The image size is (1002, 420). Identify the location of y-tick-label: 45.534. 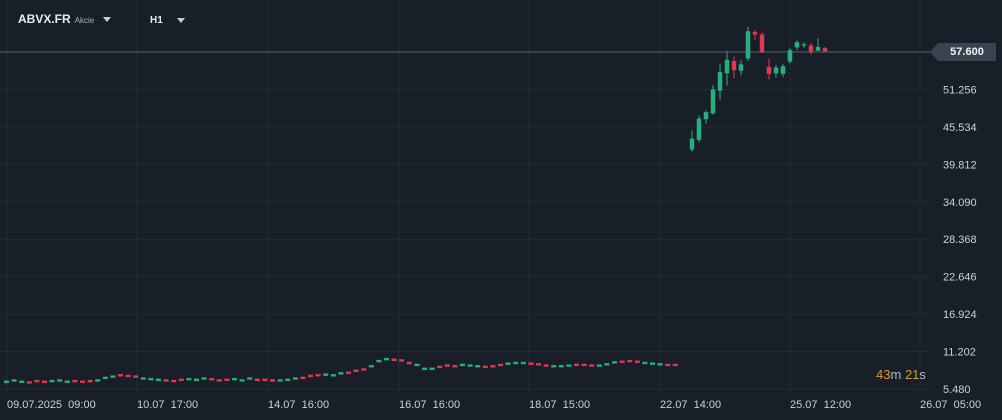
(960, 128).